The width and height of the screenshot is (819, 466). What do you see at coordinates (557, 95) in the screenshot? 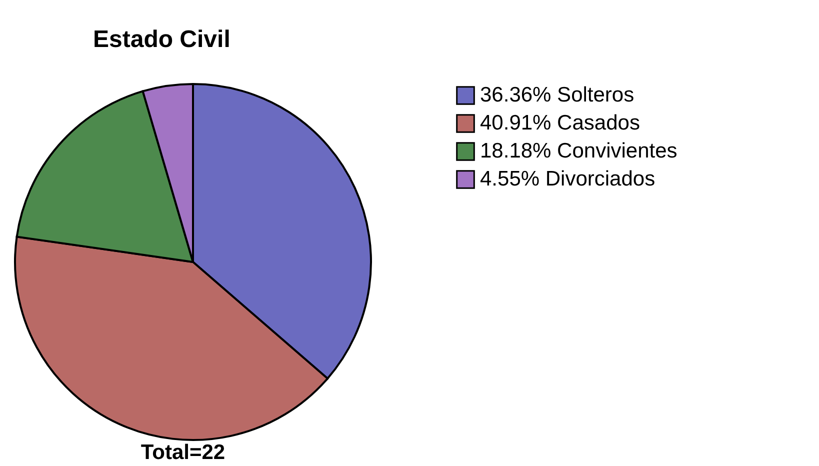
I see `legend-label: 36.36% Solteros` at bounding box center [557, 95].